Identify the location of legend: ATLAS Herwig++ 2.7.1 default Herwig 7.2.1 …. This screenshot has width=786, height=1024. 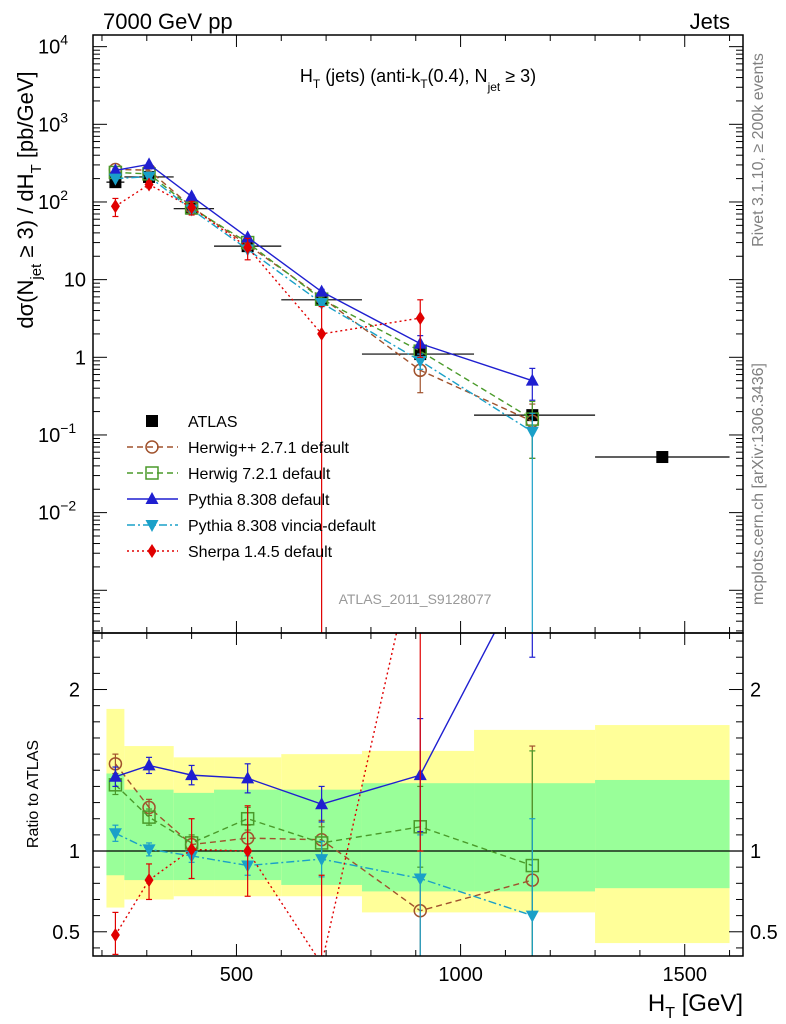
(251, 487).